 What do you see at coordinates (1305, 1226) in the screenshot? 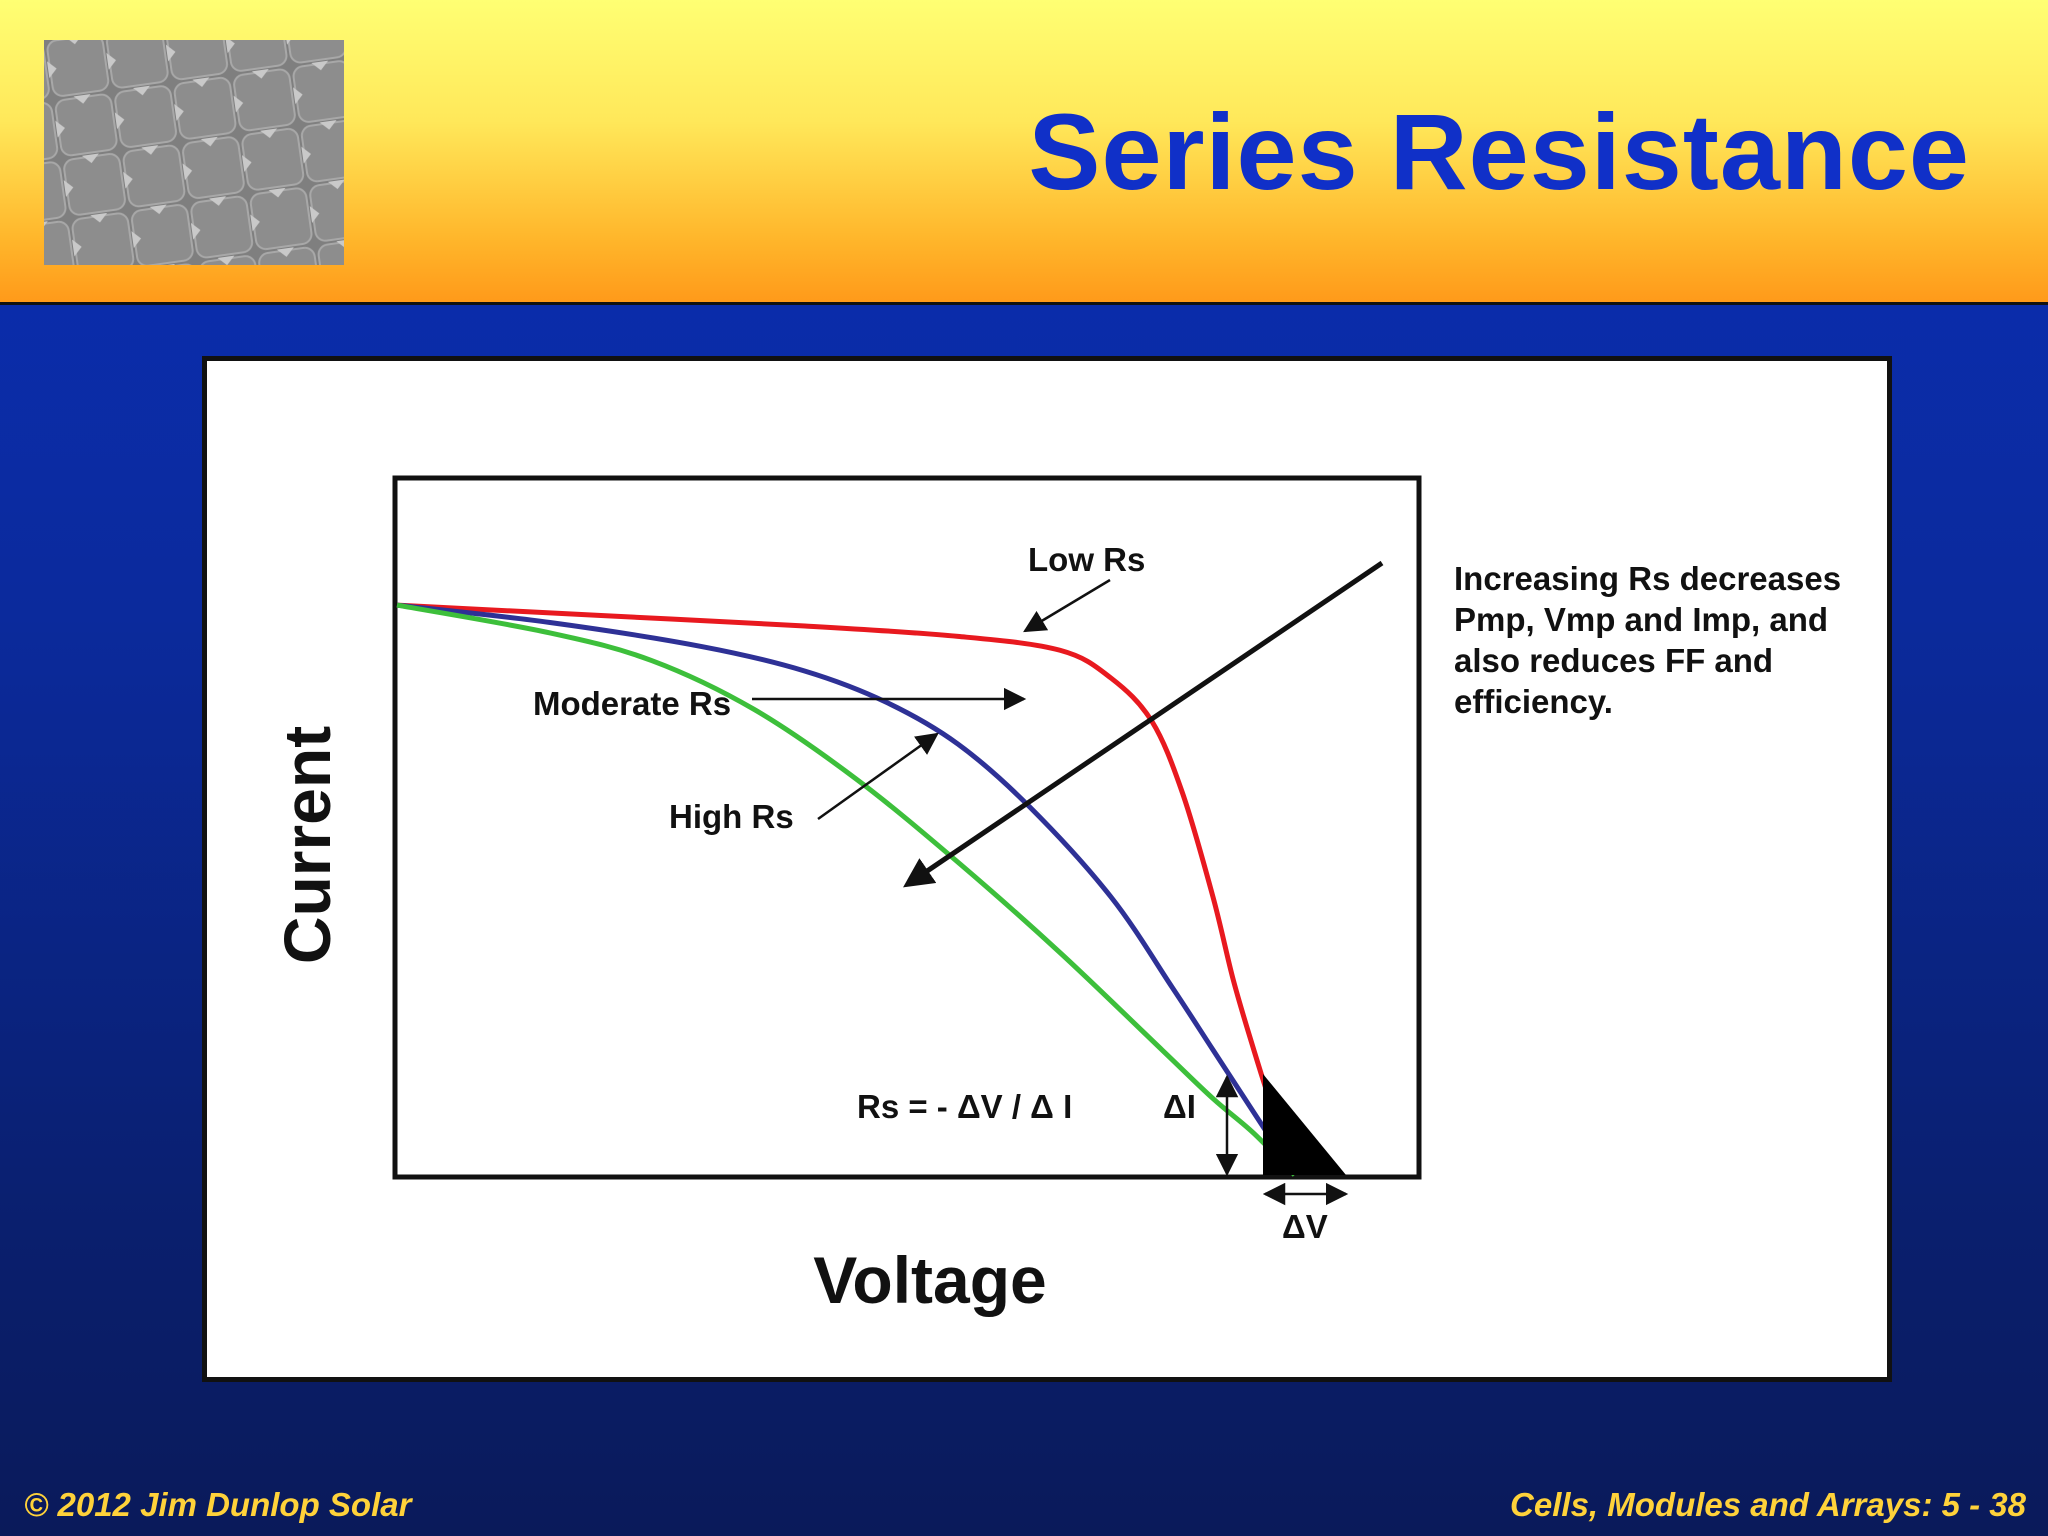
I see `delta-v-label: ΔV` at bounding box center [1305, 1226].